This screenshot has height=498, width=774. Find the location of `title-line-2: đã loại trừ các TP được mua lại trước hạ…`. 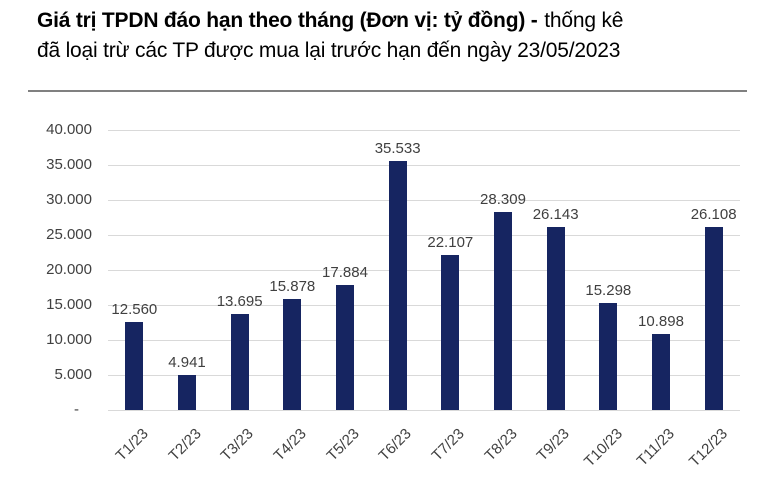

title-line-2: đã loại trừ các TP được mua lại trước hạ… is located at coordinates (329, 50).